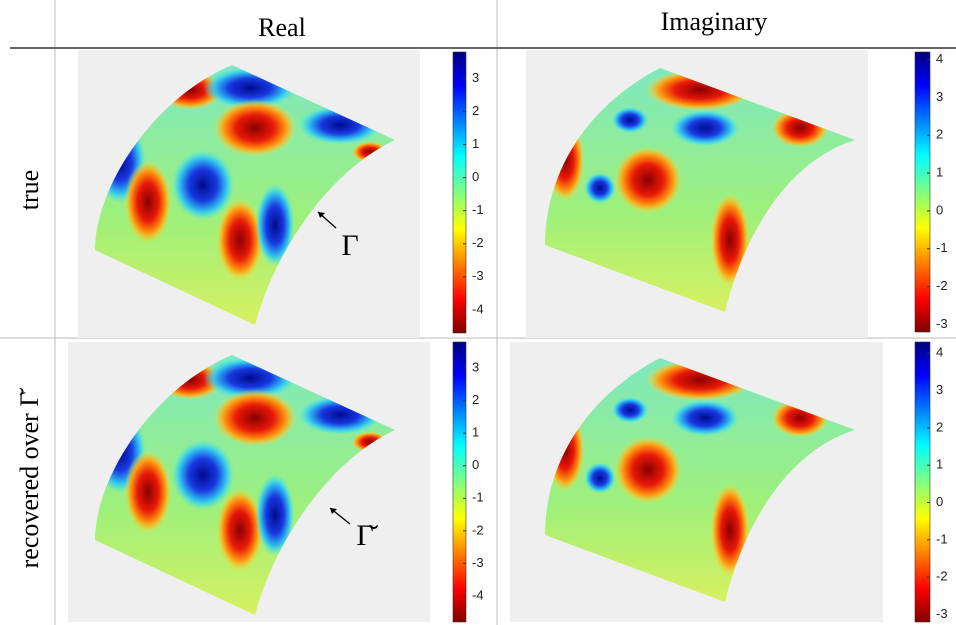 This screenshot has height=625, width=956. What do you see at coordinates (29, 478) in the screenshot?
I see `row-label: recovered over Γ̆` at bounding box center [29, 478].